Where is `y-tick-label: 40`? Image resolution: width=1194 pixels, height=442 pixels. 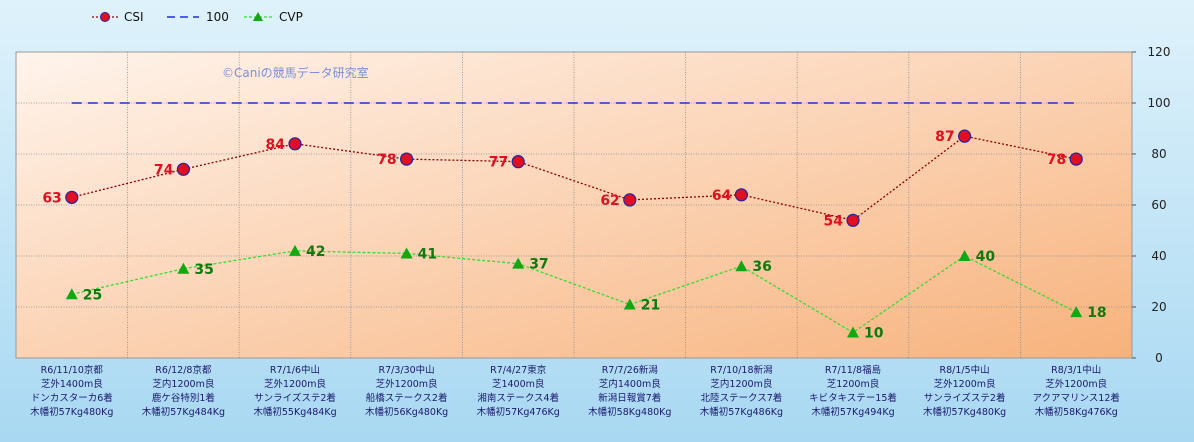
y-tick-label: 40 is located at coordinates (1158, 256).